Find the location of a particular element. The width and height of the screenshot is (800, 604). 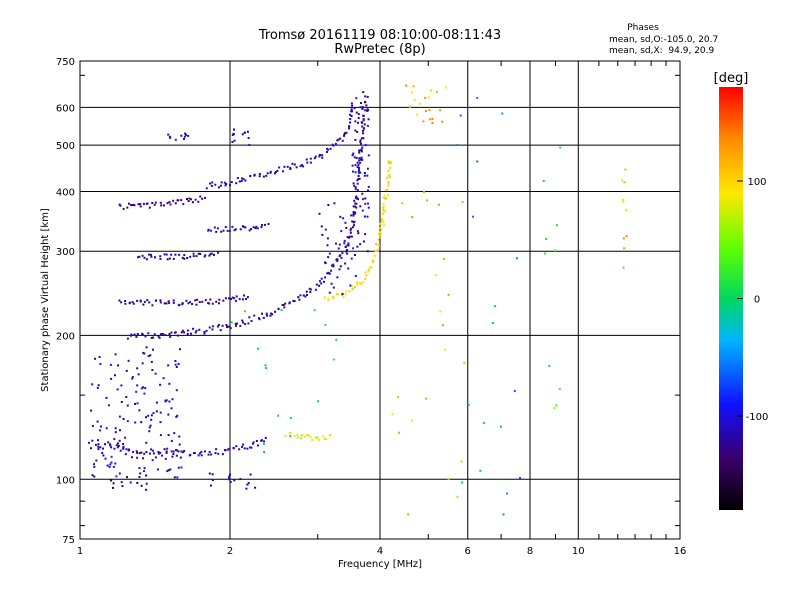

y-tick-label: 100 is located at coordinates (65, 480).